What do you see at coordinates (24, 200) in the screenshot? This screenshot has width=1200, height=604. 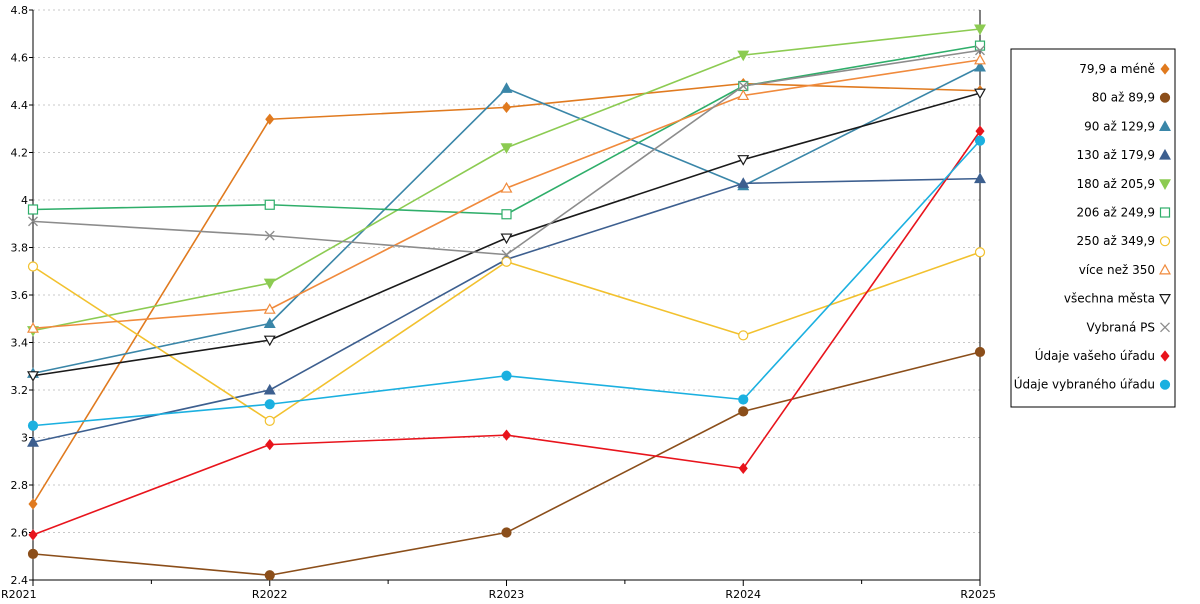 I see `y-tick-label: 4` at bounding box center [24, 200].